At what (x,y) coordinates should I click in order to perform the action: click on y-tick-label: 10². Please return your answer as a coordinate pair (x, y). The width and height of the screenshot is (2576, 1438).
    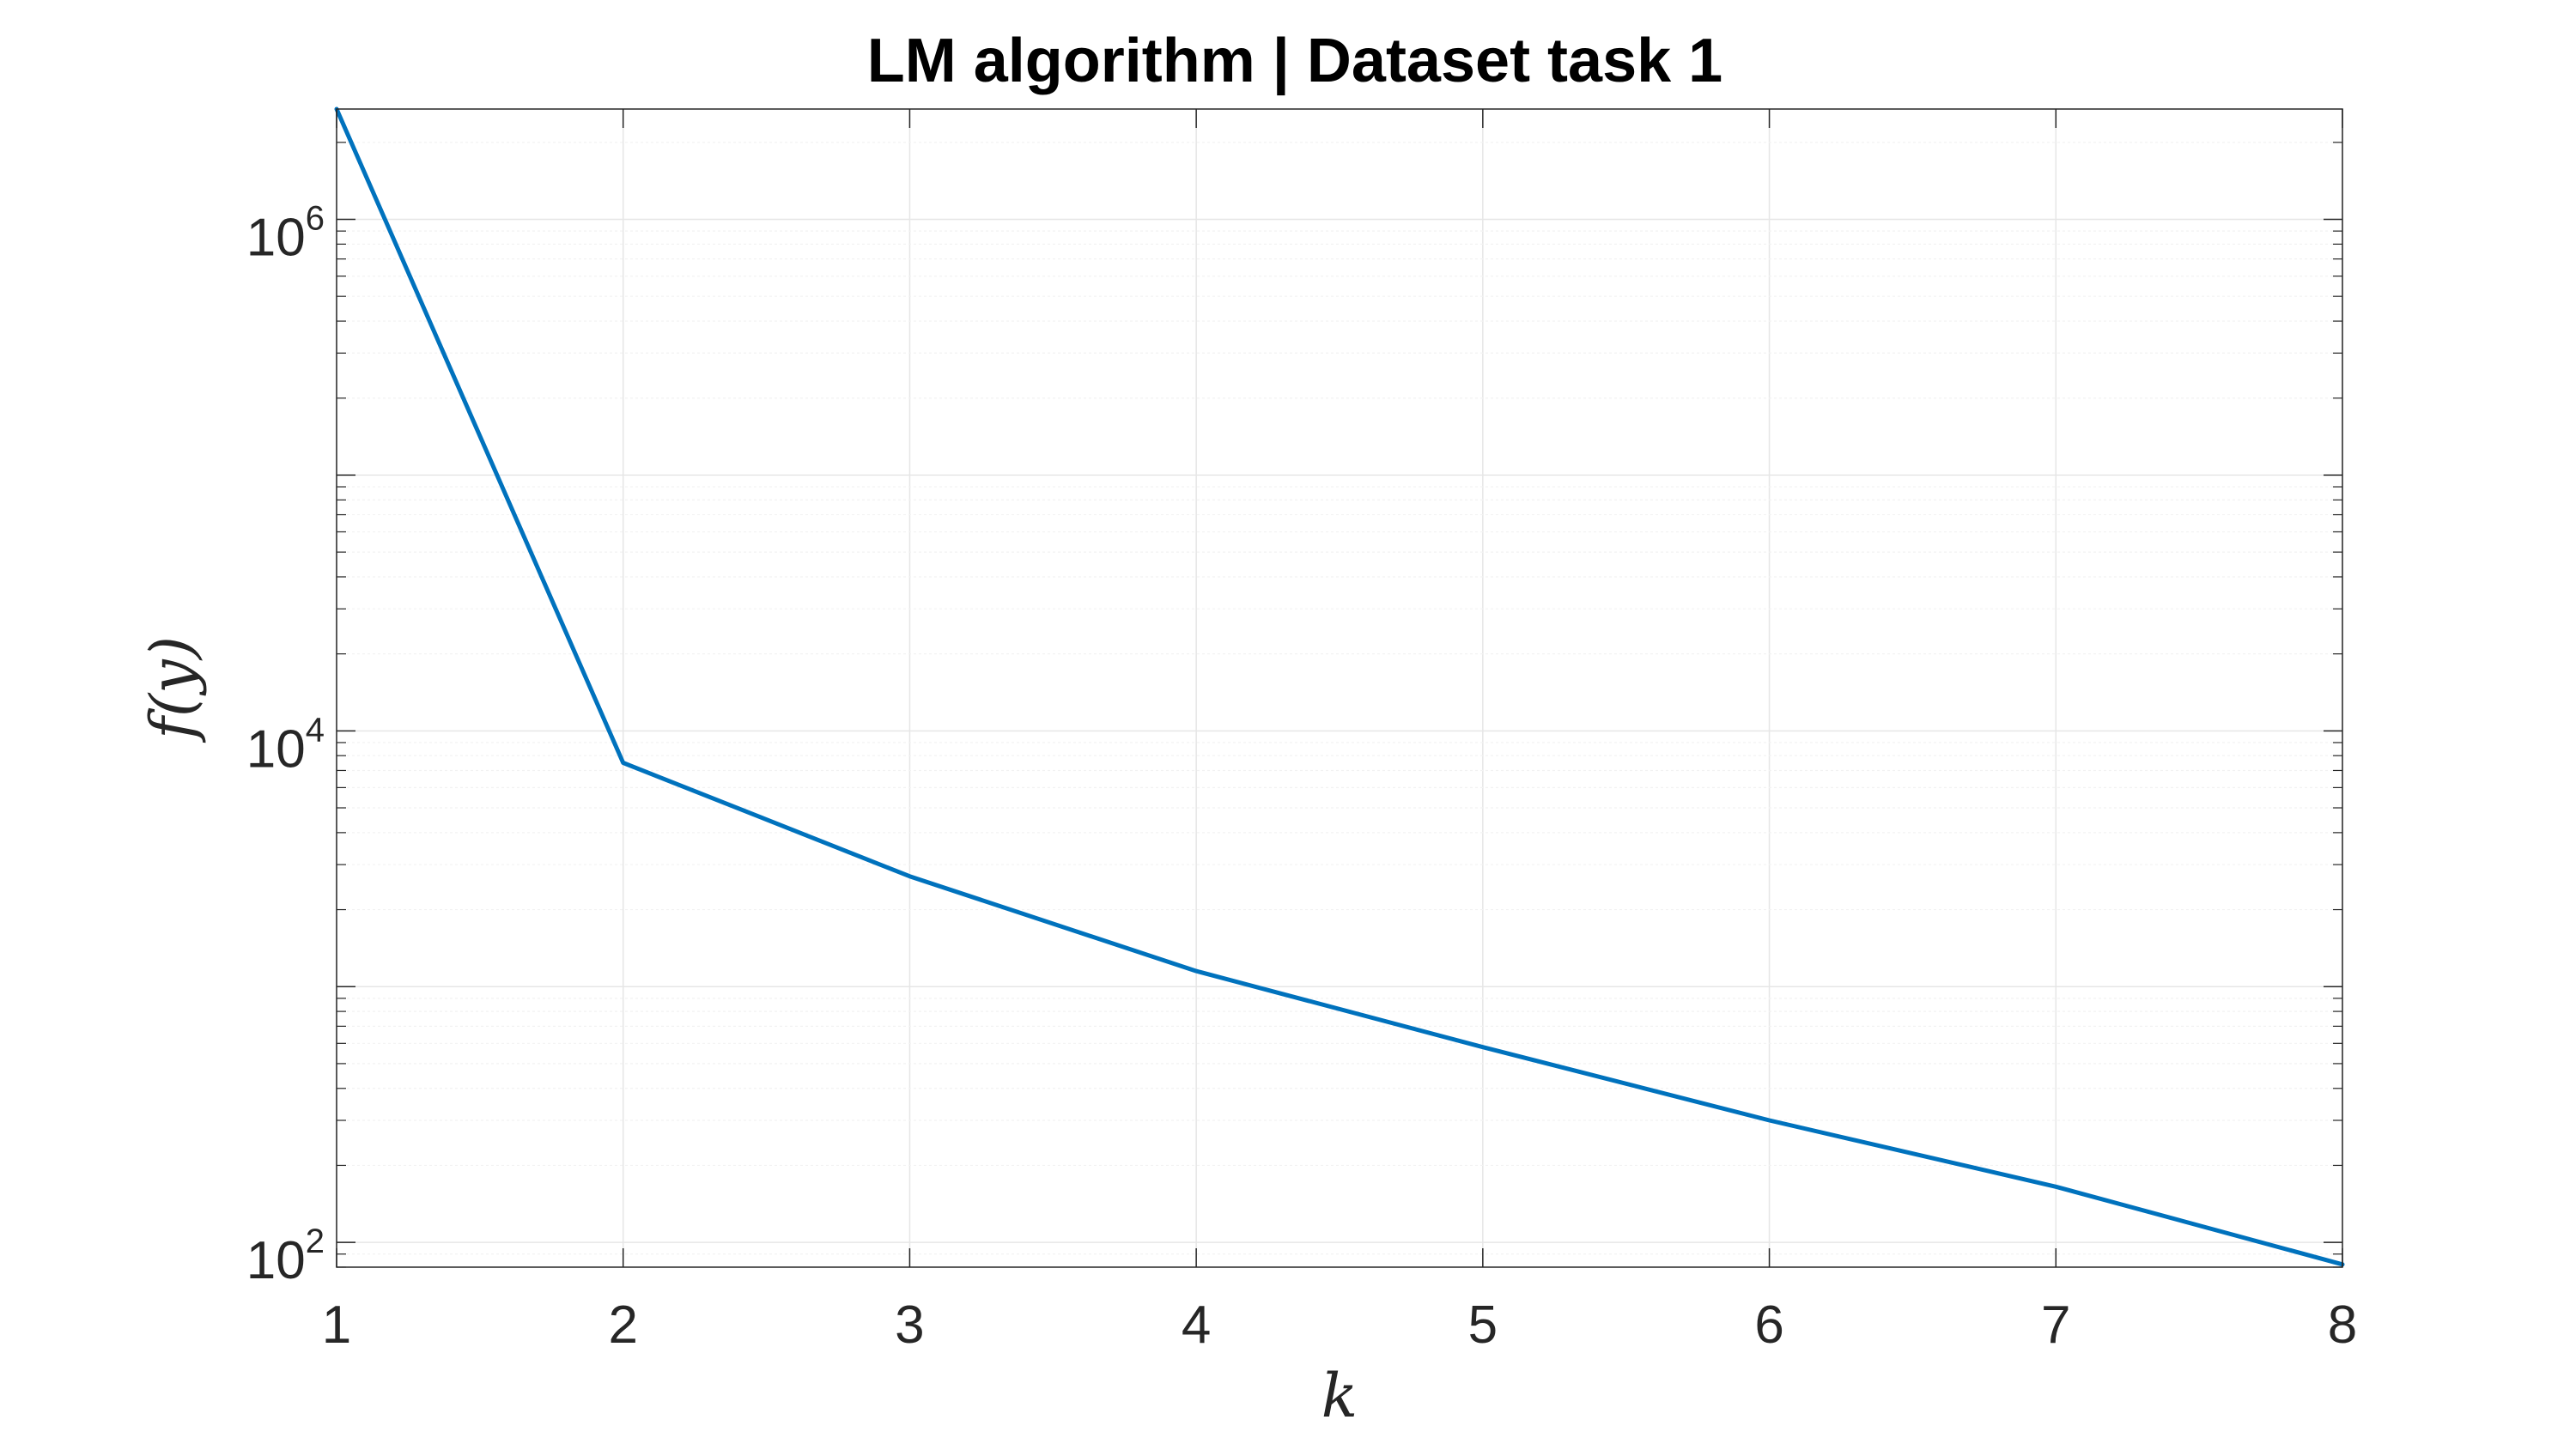
    Looking at the image, I should click on (285, 1256).